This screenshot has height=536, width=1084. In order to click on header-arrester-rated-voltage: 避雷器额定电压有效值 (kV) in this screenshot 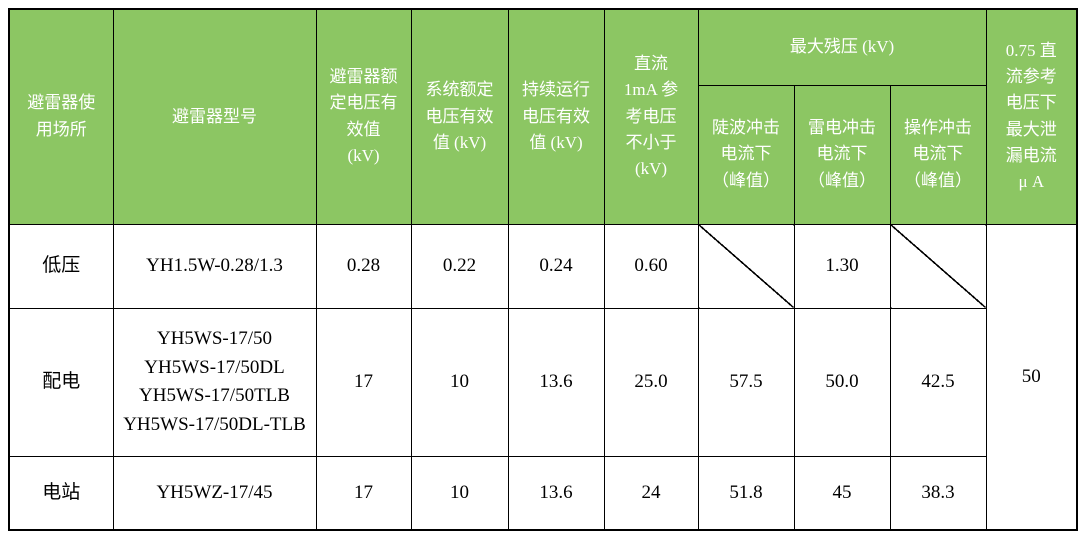, I will do `click(363, 116)`.